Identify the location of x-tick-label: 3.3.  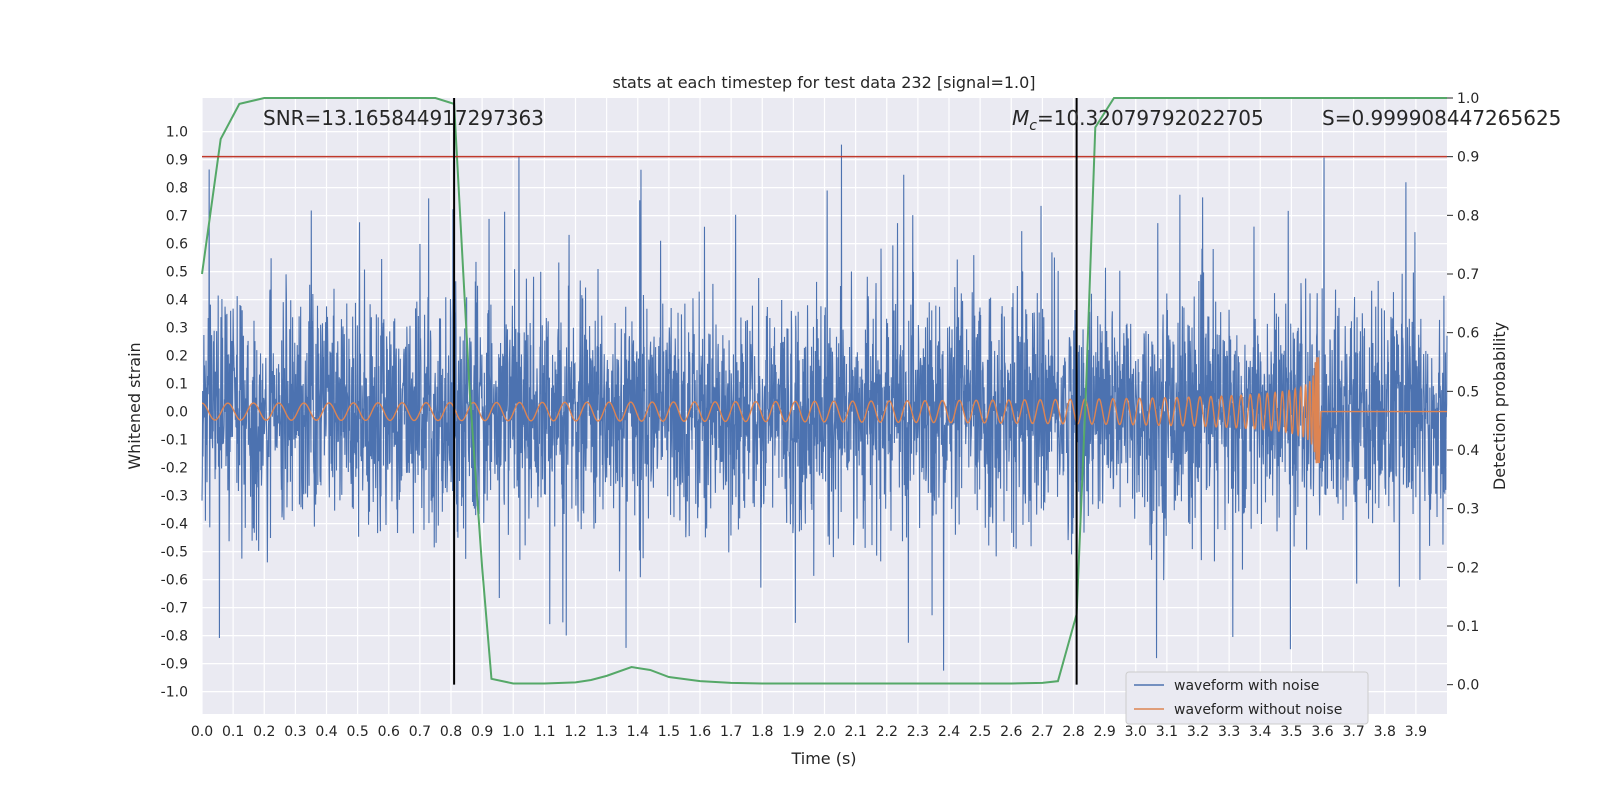
(1229, 732).